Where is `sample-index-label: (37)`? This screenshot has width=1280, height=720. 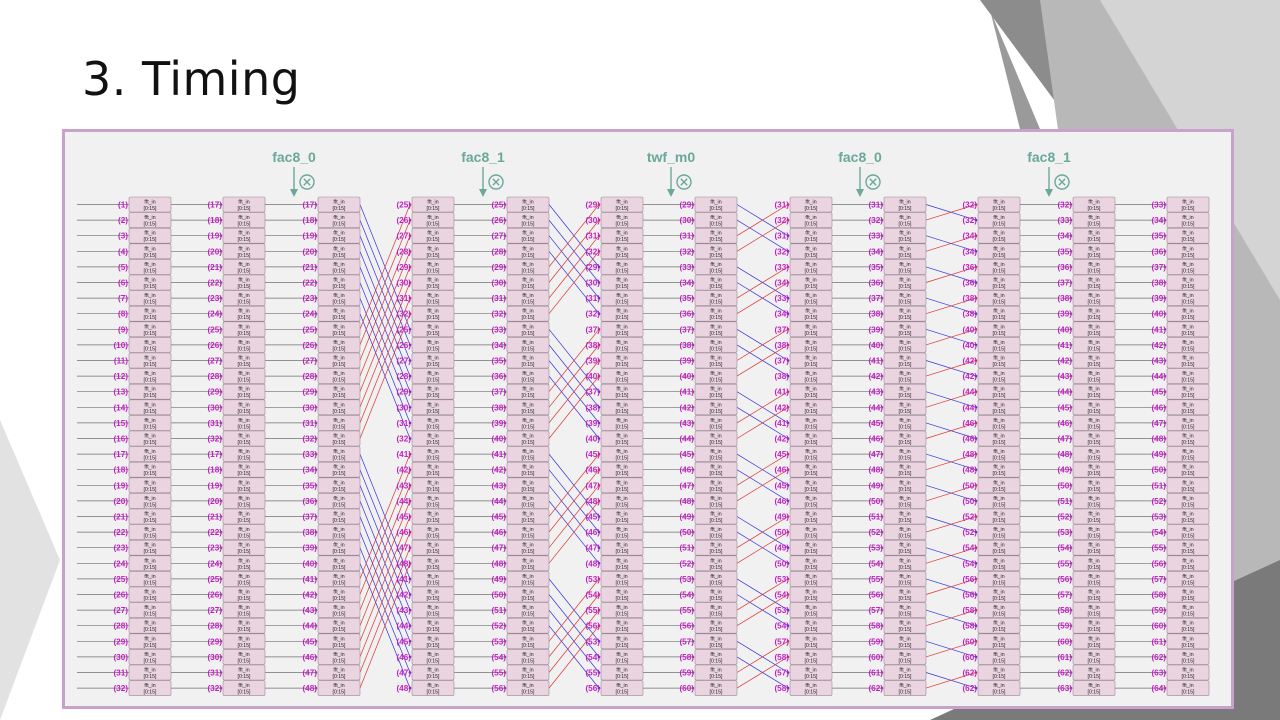 sample-index-label: (37) is located at coordinates (781, 329).